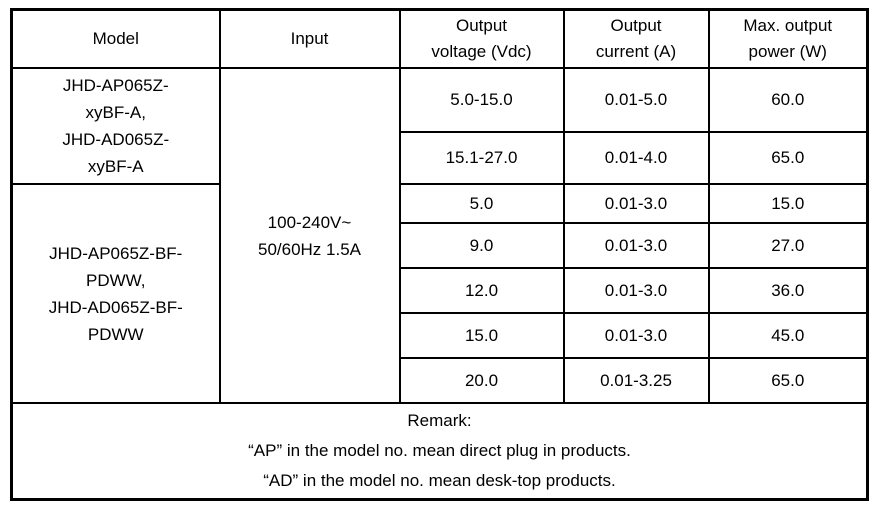 This screenshot has width=875, height=505. I want to click on remark-title: Remark:, so click(439, 420).